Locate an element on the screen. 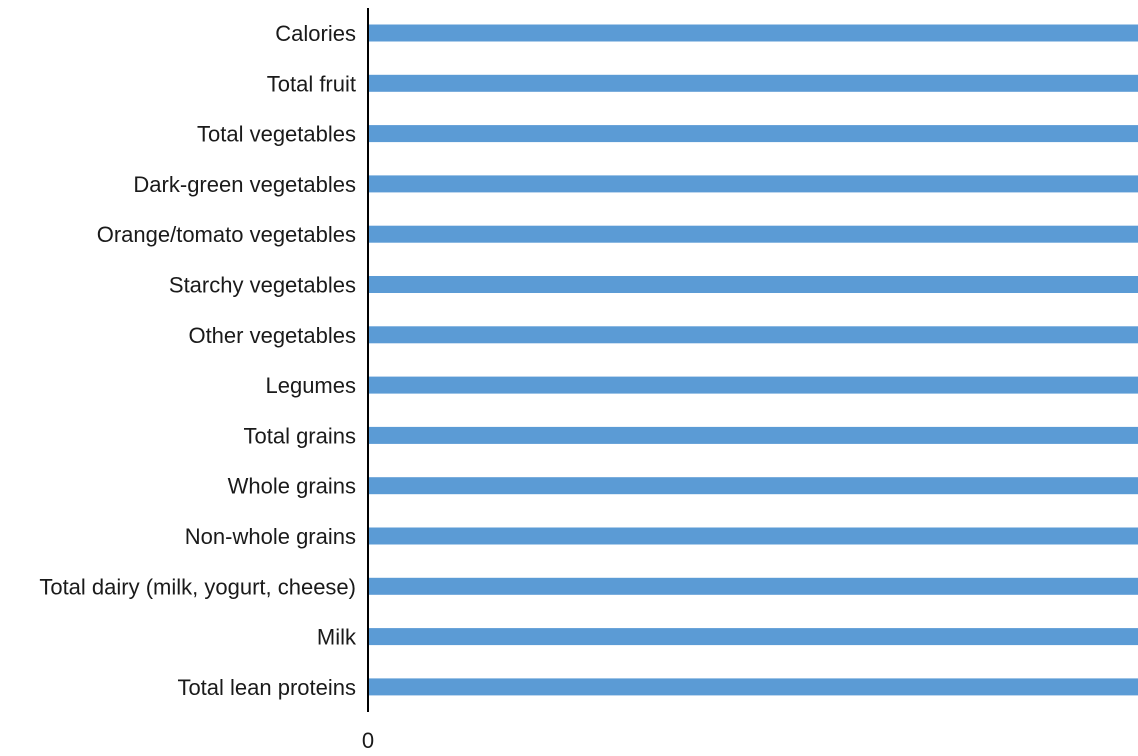  category-label: Total grains is located at coordinates (299, 435).